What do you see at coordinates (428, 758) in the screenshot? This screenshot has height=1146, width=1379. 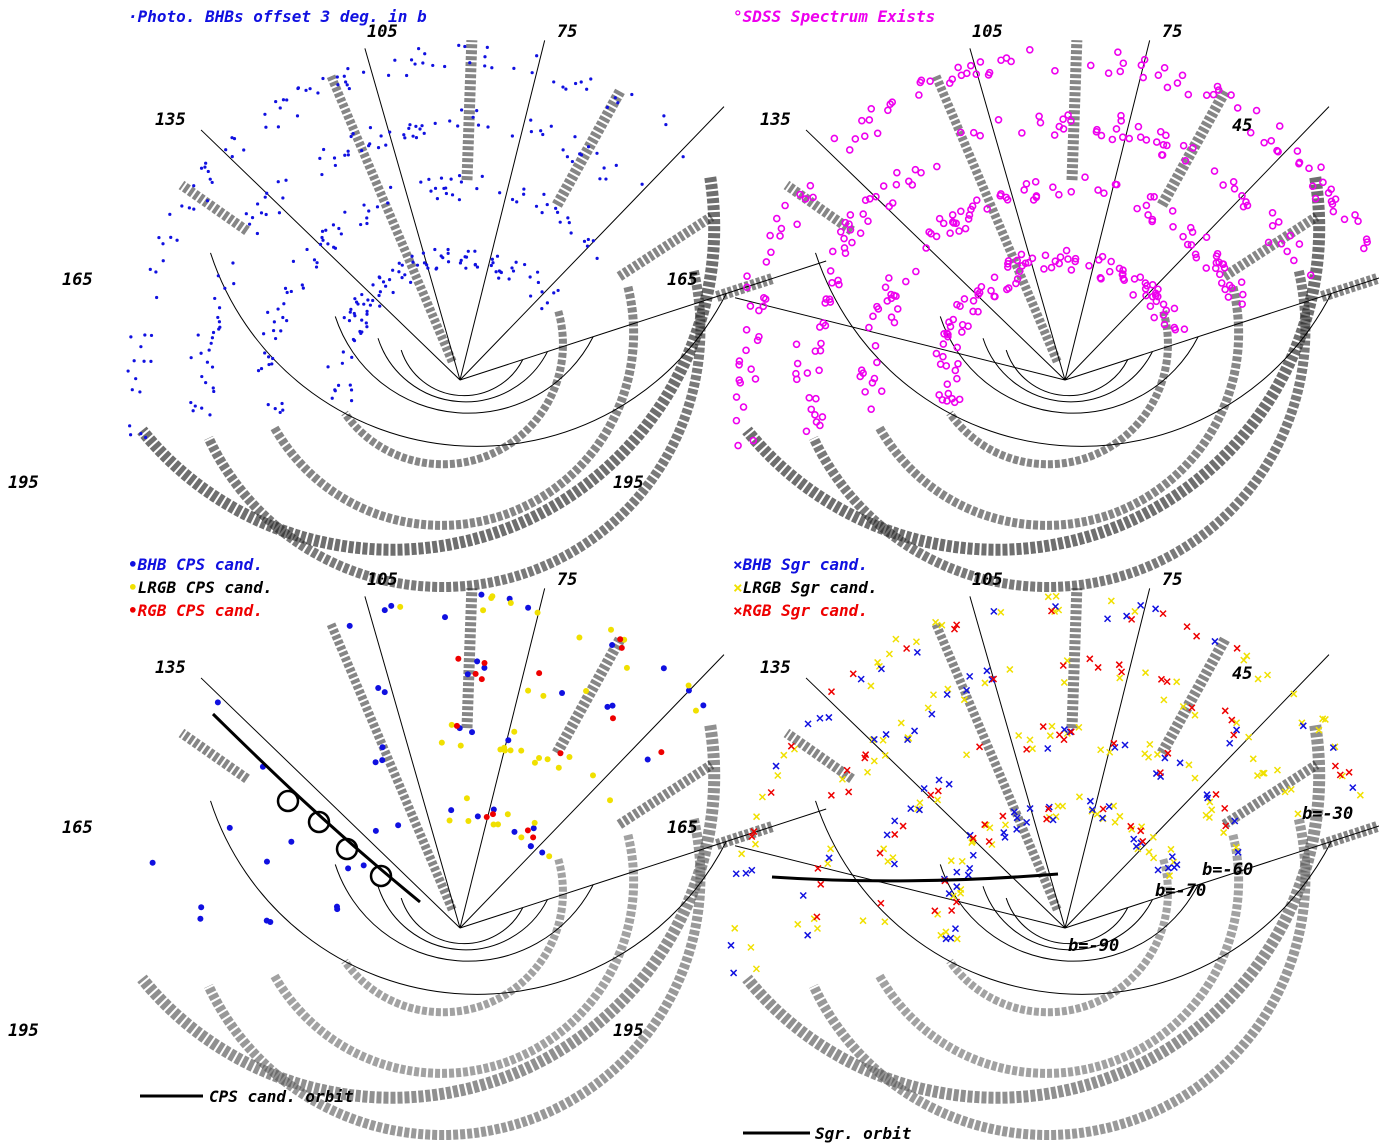 I see `scatter-points` at bounding box center [428, 758].